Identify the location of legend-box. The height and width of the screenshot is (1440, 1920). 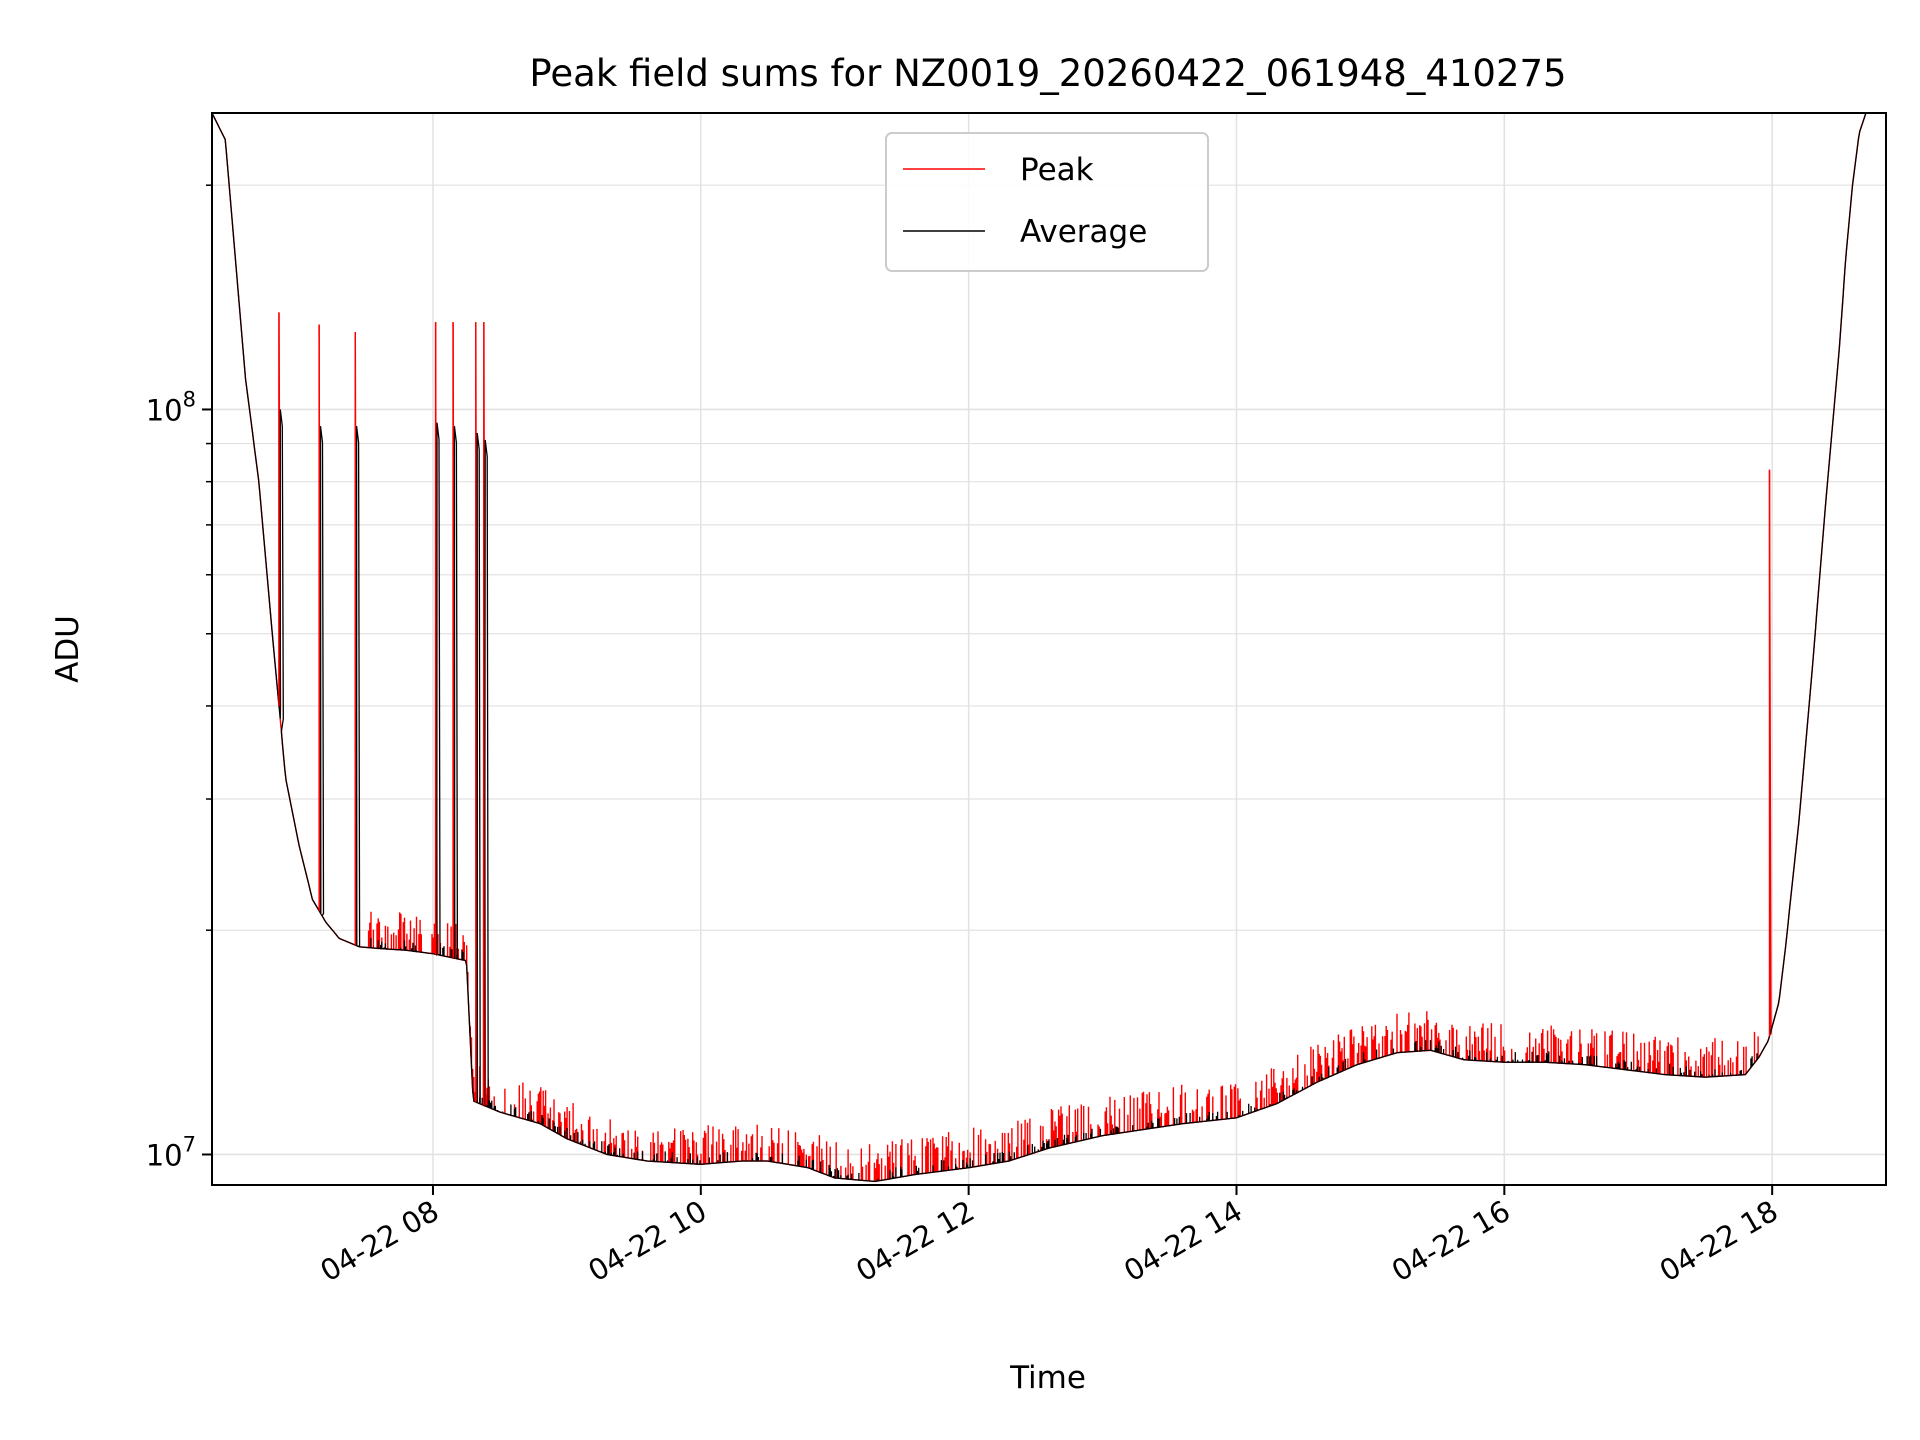
(1047, 202).